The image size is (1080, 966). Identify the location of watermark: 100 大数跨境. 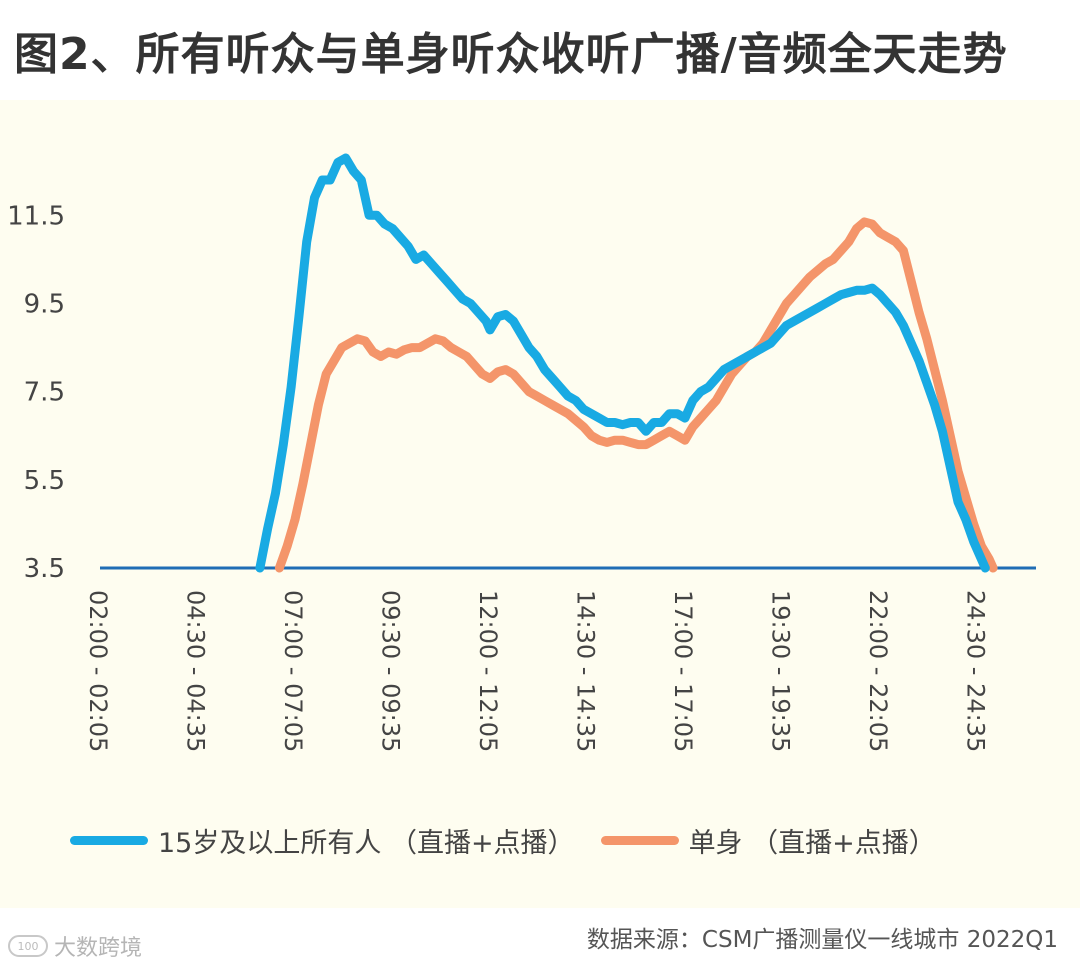
(75, 946).